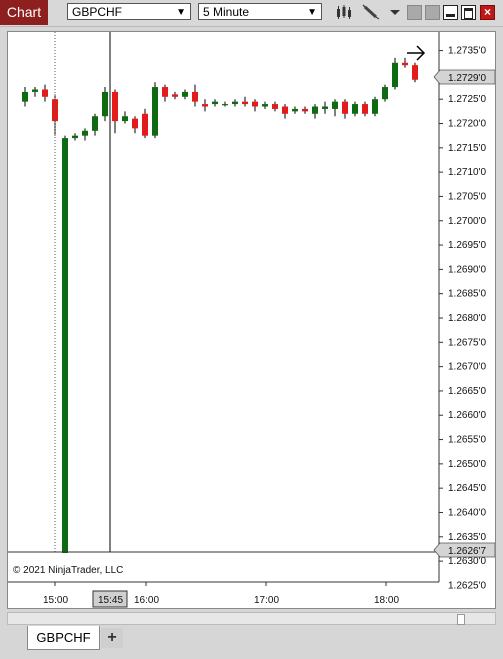 This screenshot has width=503, height=659. I want to click on minimize-icon, so click(450, 12).